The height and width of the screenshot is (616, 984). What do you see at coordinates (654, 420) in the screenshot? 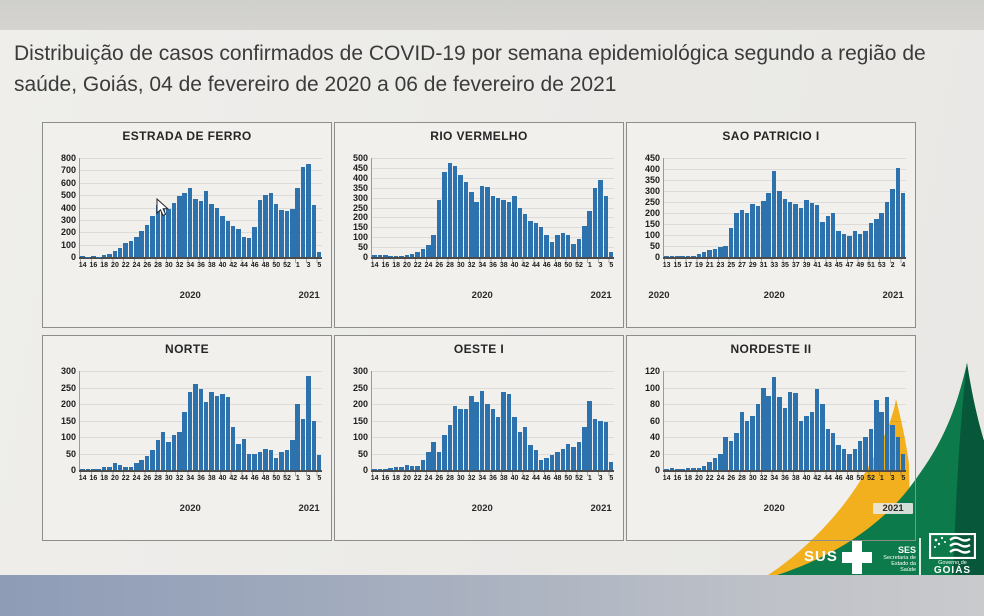
I see `y-axis-tick-label: 60` at bounding box center [654, 420].